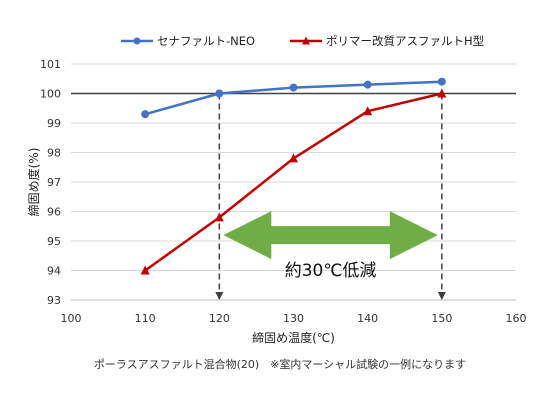 Image resolution: width=560 pixels, height=404 pixels. I want to click on y-tick-label-97: 97, so click(54, 182).